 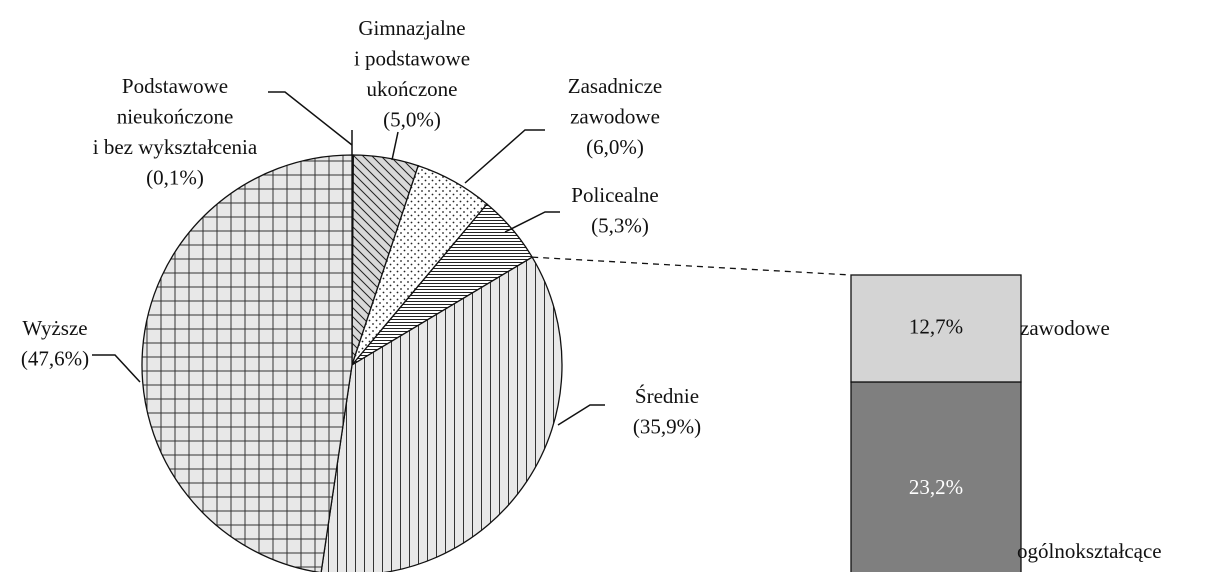 What do you see at coordinates (667, 396) in the screenshot?
I see `slice-label: Średnie` at bounding box center [667, 396].